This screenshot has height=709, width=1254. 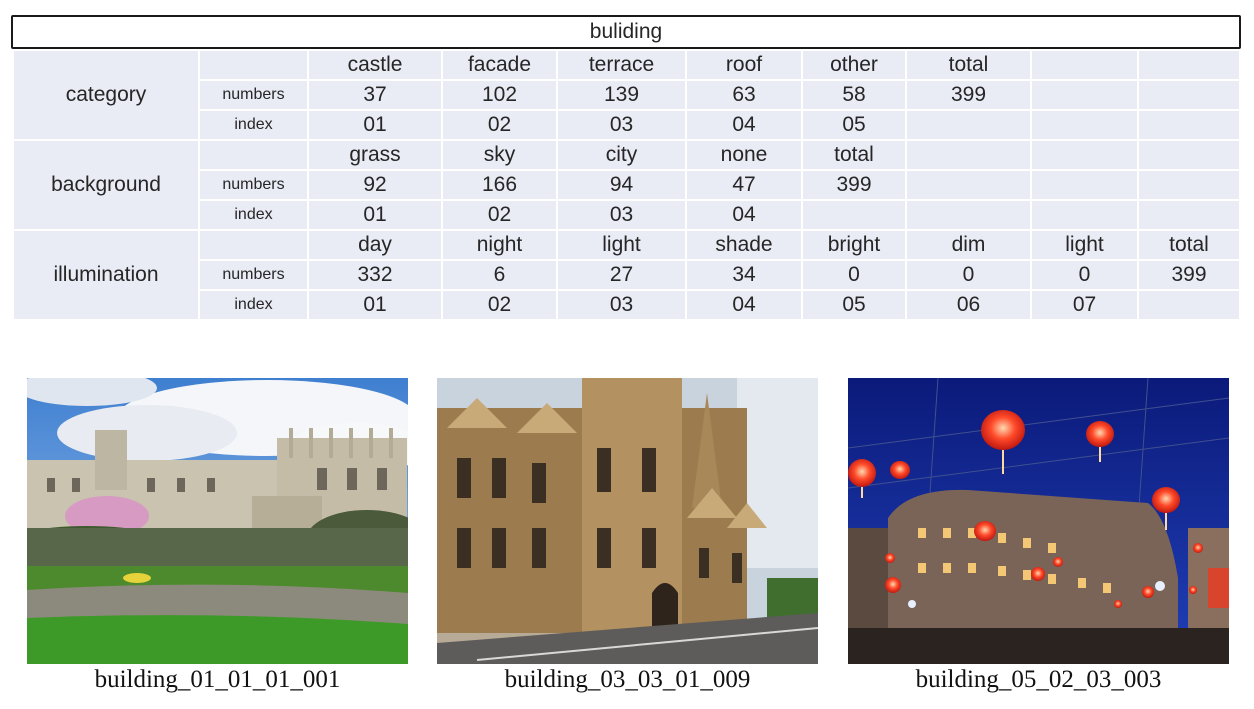 What do you see at coordinates (375, 185) in the screenshot?
I see `table-cell: 92` at bounding box center [375, 185].